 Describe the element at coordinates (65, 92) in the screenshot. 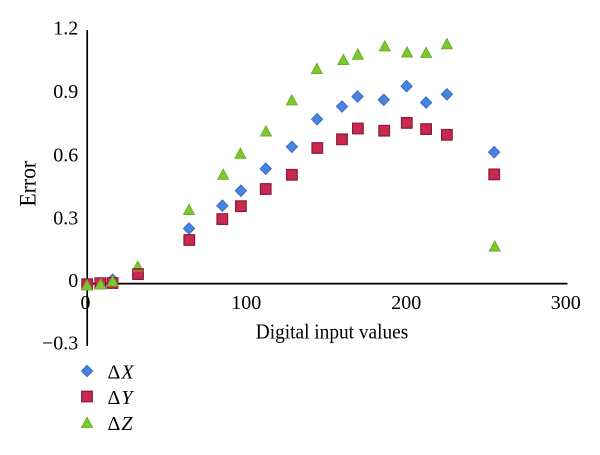

I see `svg-text: 0.9` at that location.